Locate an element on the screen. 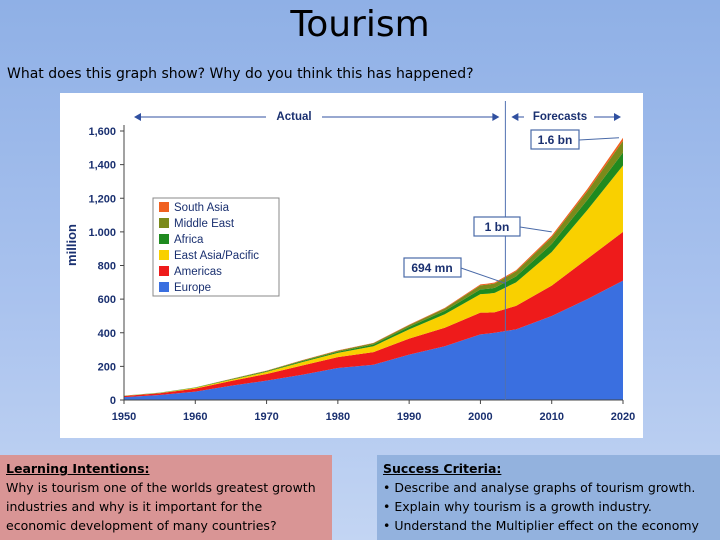 The height and width of the screenshot is (540, 720). forecast-arrowhead-left is located at coordinates (515, 117).